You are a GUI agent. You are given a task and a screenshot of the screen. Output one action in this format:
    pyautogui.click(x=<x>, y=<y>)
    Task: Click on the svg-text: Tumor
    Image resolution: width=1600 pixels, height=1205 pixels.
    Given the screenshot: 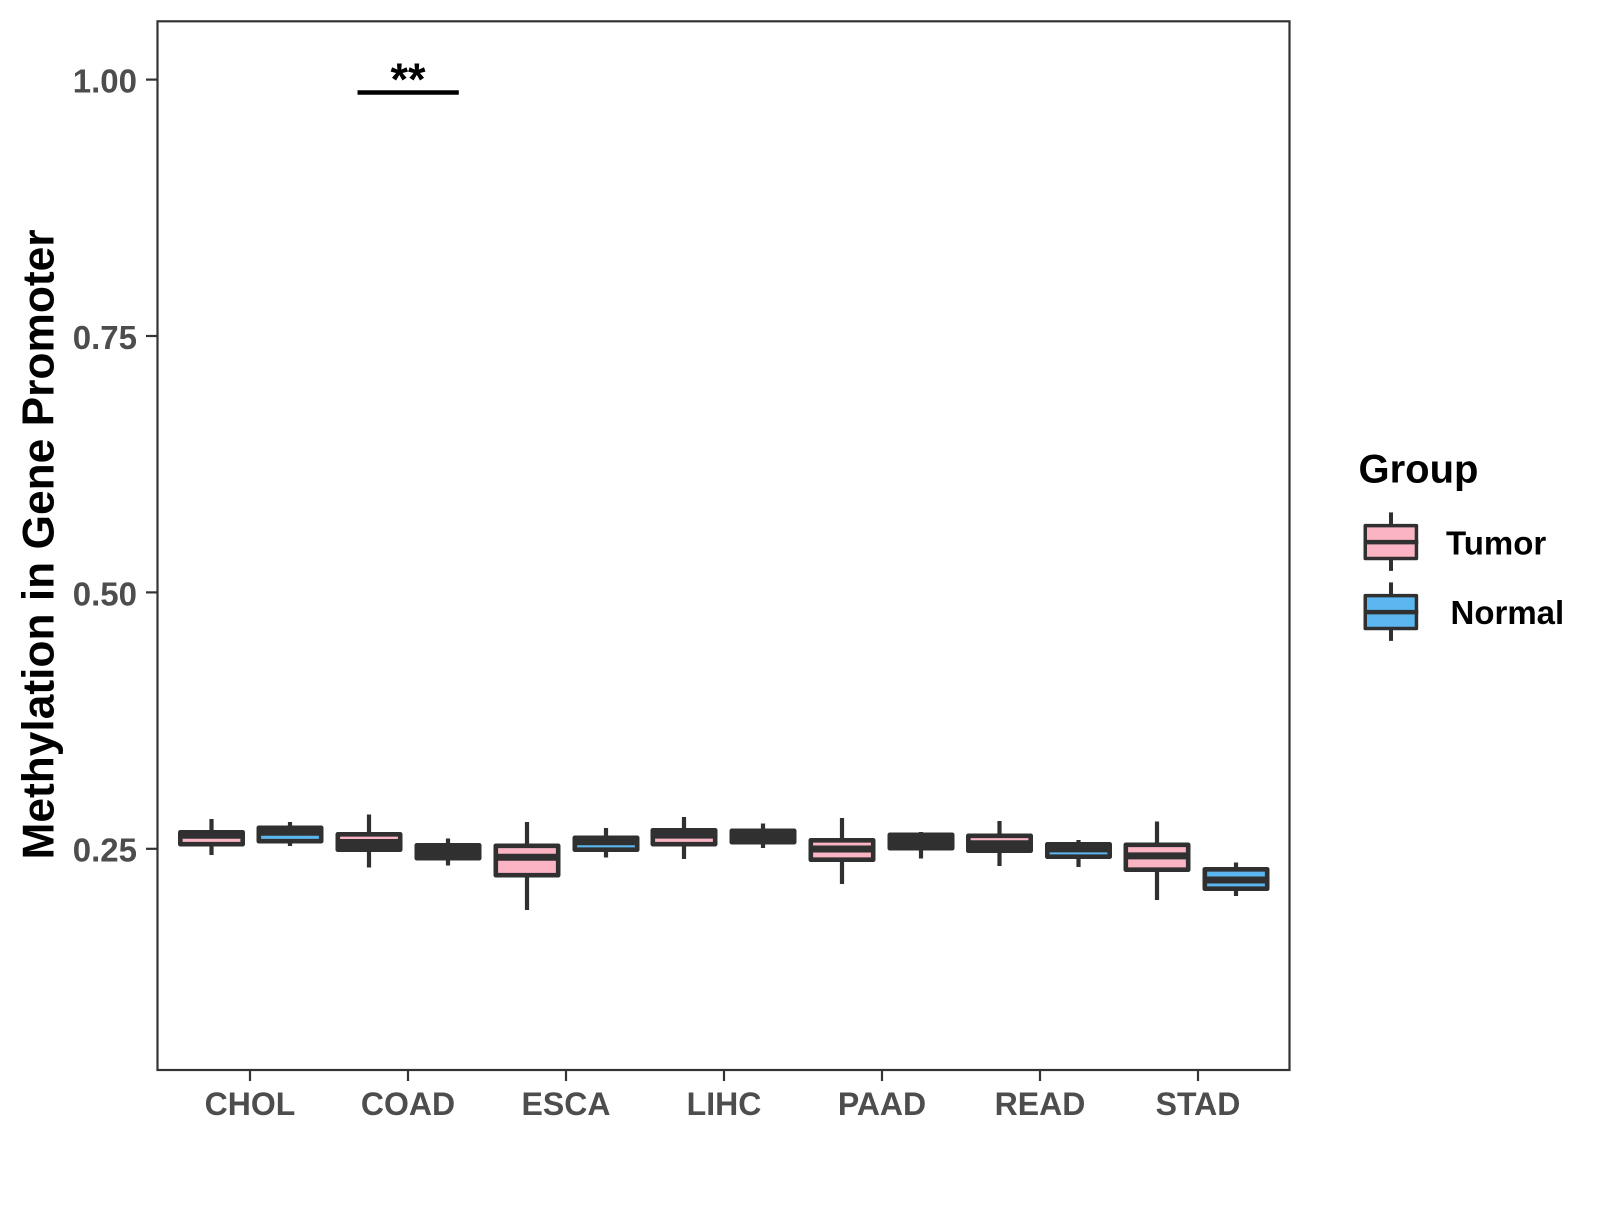 What is the action you would take?
    pyautogui.click(x=1496, y=543)
    